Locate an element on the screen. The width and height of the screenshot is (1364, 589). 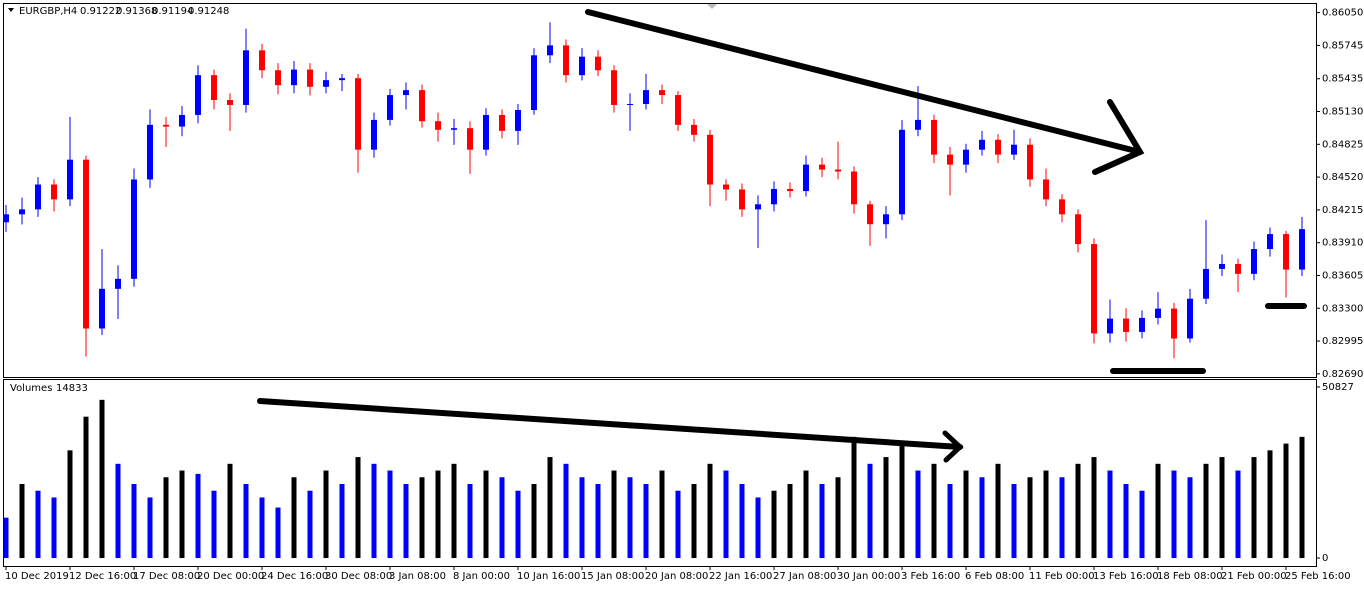
x-tick-label: 12 Dec 16:00 is located at coordinates (102, 576).